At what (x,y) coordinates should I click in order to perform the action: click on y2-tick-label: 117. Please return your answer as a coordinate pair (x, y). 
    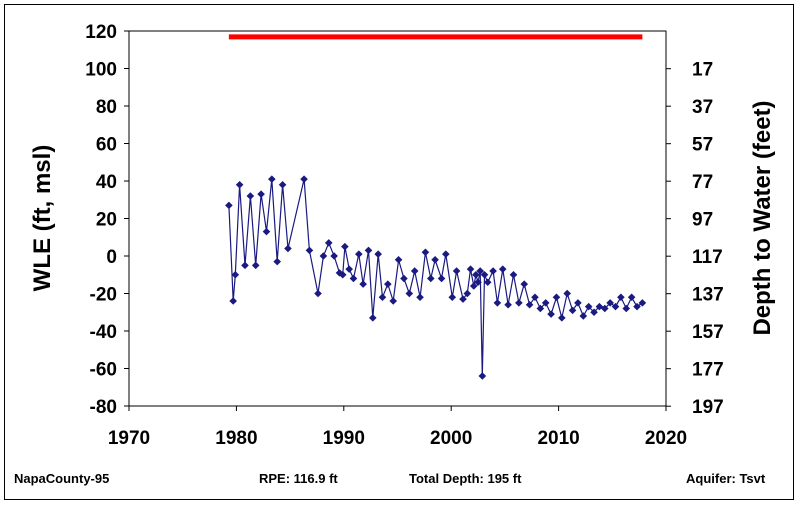
    Looking at the image, I should click on (707, 257).